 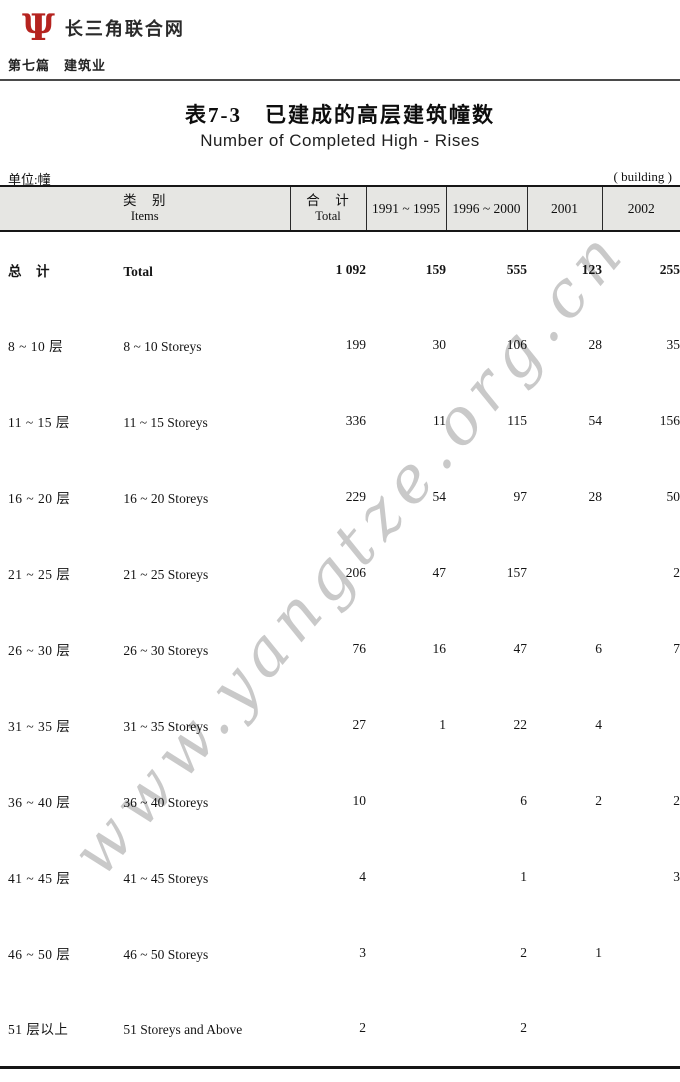 What do you see at coordinates (486, 208) in the screenshot?
I see `header-1996-2000: 1996 ~ 2000` at bounding box center [486, 208].